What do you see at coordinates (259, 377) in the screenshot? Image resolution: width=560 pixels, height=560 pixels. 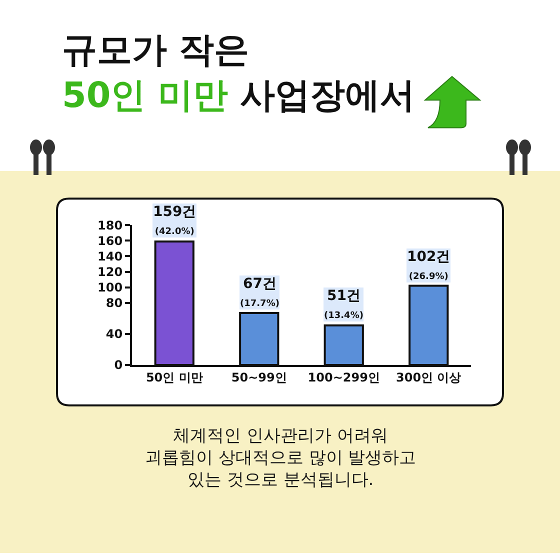 I see `x-tick-label: 50~99인` at bounding box center [259, 377].